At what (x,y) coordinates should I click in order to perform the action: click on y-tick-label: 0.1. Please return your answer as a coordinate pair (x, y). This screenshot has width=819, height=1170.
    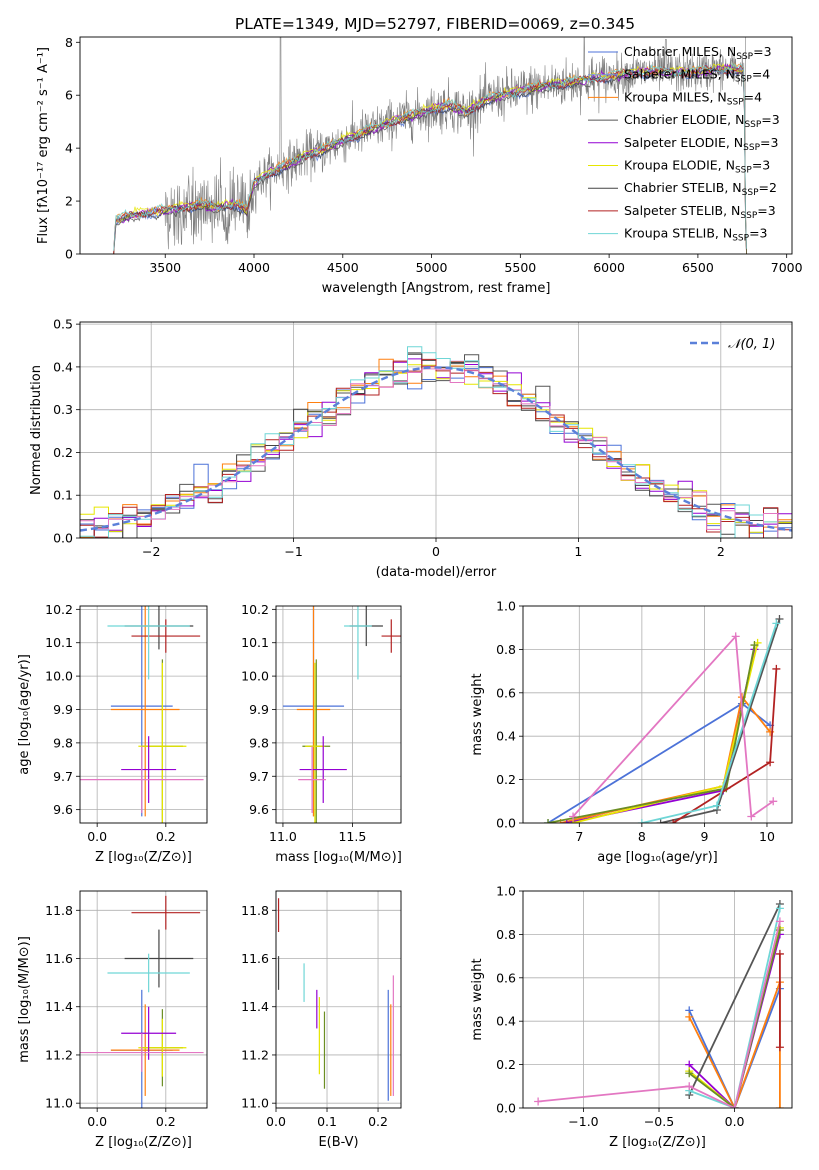
    Looking at the image, I should click on (63, 495).